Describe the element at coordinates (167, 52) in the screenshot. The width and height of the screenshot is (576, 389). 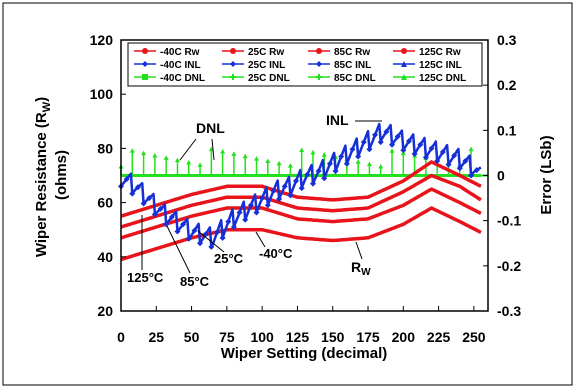
I see `legend-item: -40C Rw` at that location.